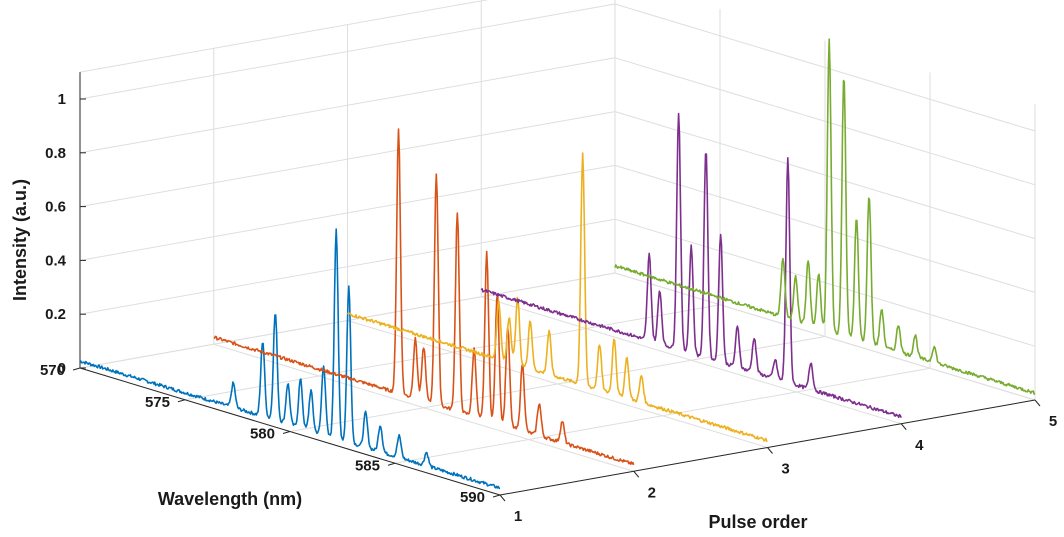 The width and height of the screenshot is (1064, 537). Describe the element at coordinates (919, 445) in the screenshot. I see `y-tick-label: 4` at that location.